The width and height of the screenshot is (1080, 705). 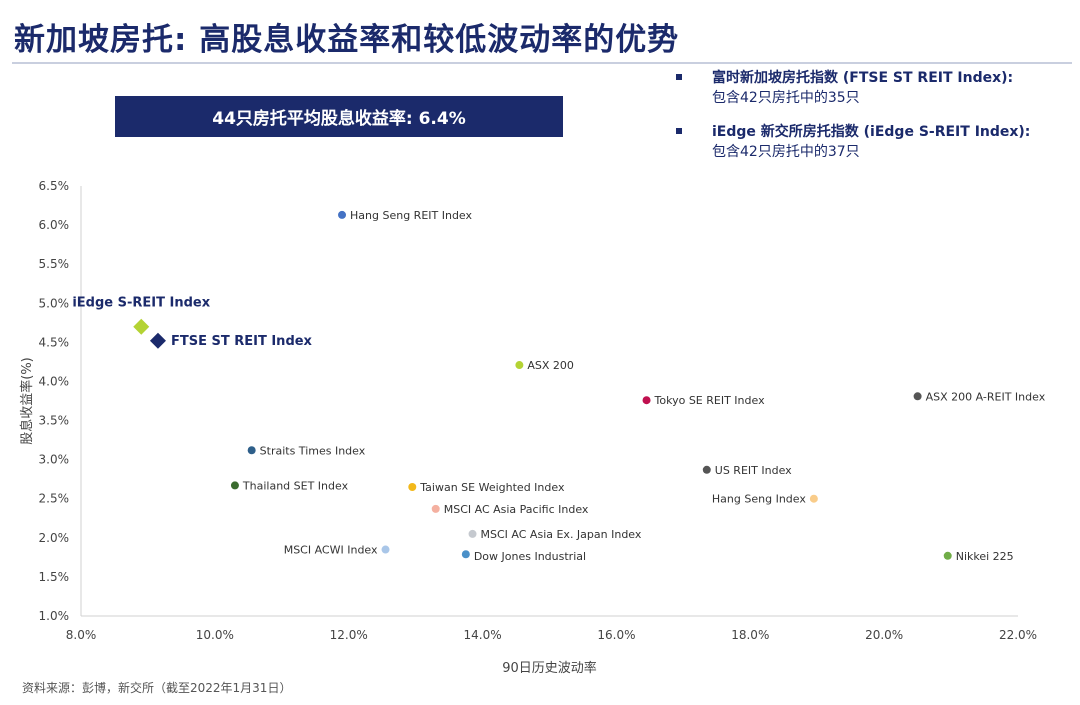 What do you see at coordinates (54, 421) in the screenshot?
I see `y-tick-label: 3.5%` at bounding box center [54, 421].